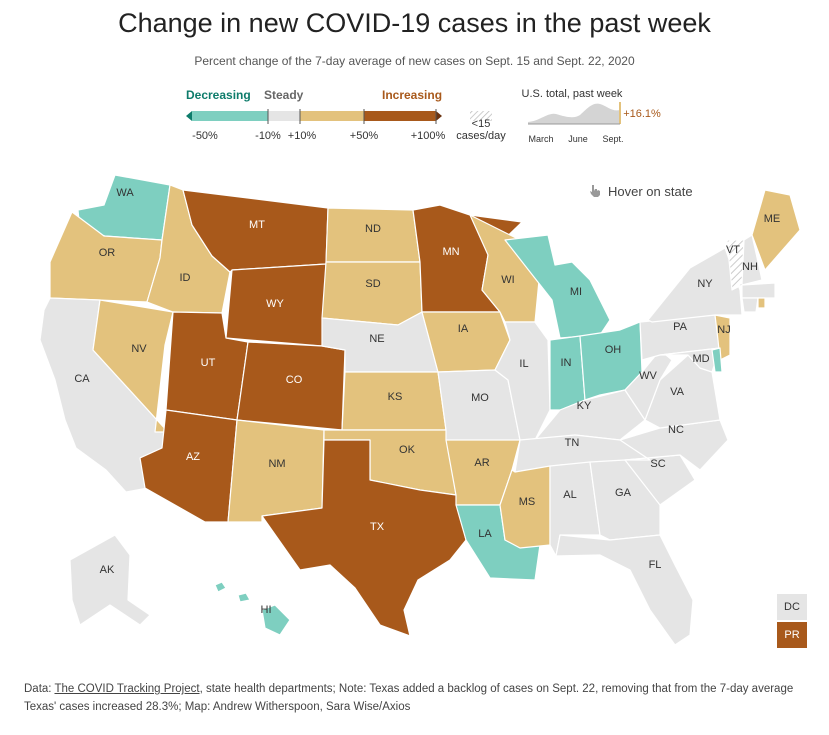 Image resolution: width=829 pixels, height=735 pixels. What do you see at coordinates (395, 397) in the screenshot?
I see `state-label-KS: KS` at bounding box center [395, 397].